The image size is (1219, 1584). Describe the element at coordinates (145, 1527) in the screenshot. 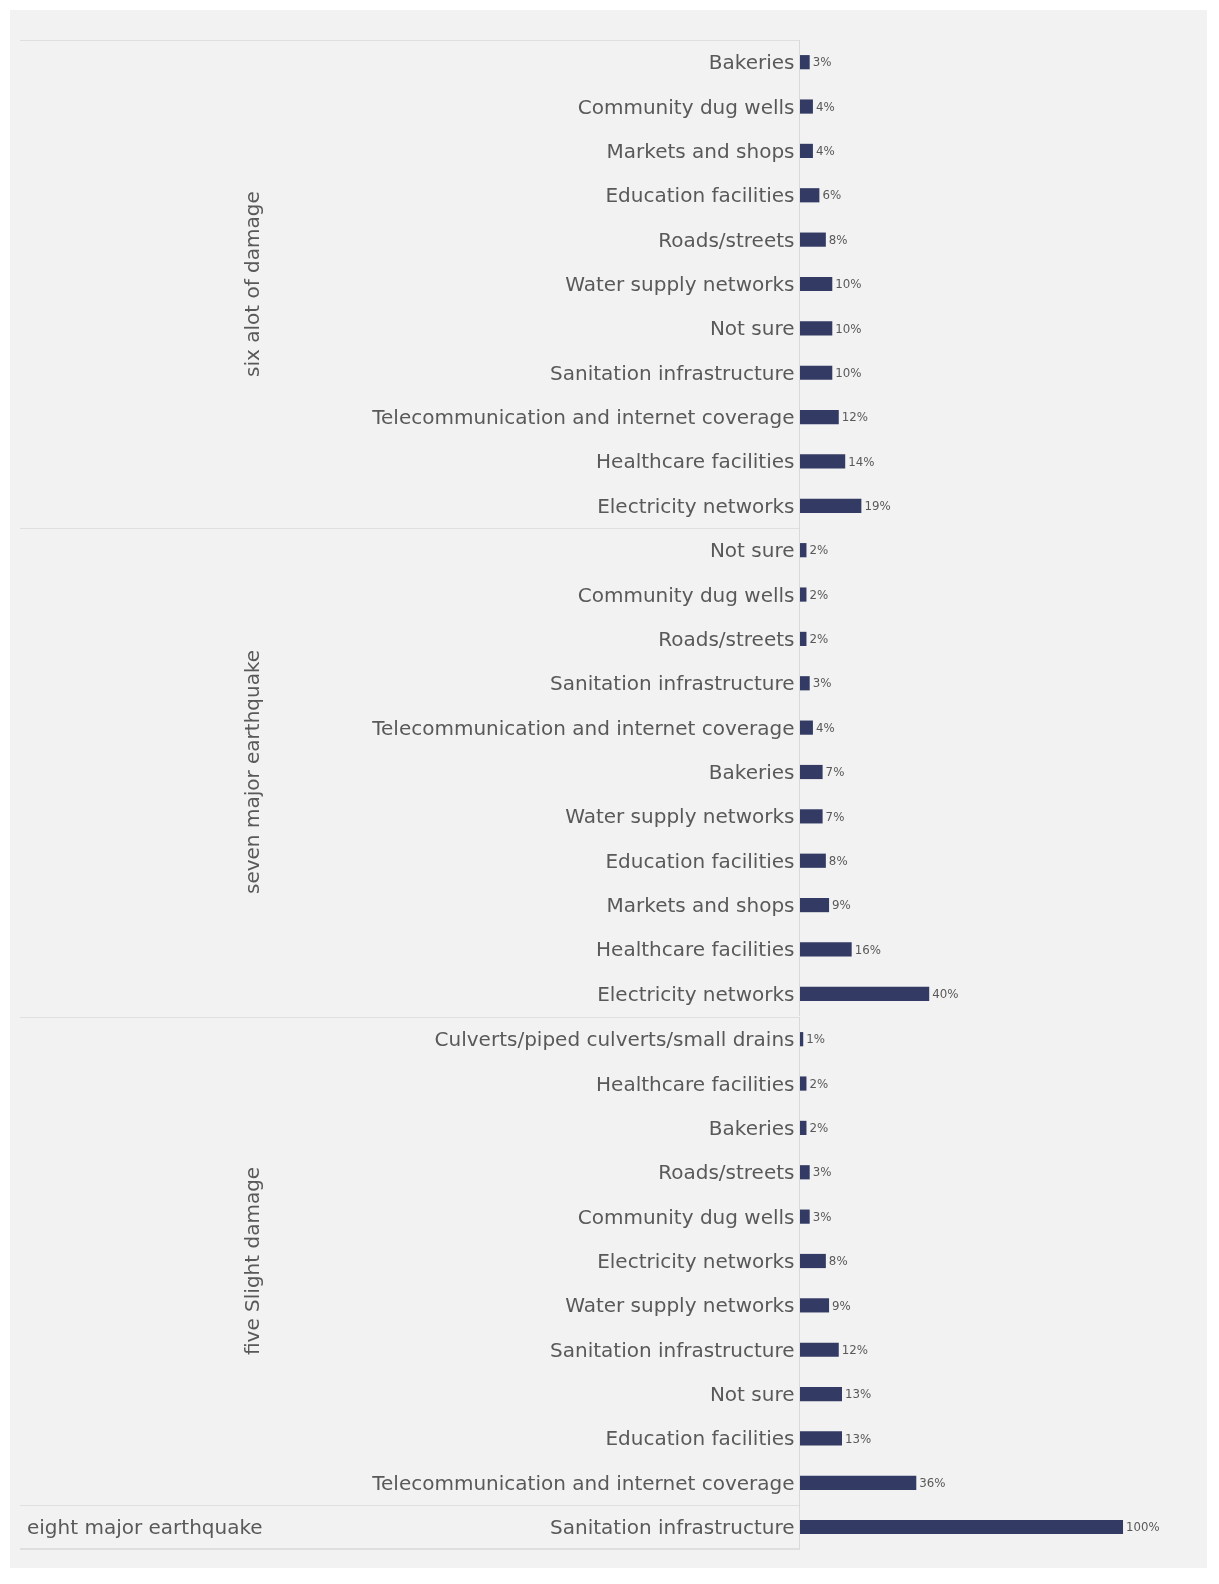

I see `y-axis-title: eight major earthquake` at that location.